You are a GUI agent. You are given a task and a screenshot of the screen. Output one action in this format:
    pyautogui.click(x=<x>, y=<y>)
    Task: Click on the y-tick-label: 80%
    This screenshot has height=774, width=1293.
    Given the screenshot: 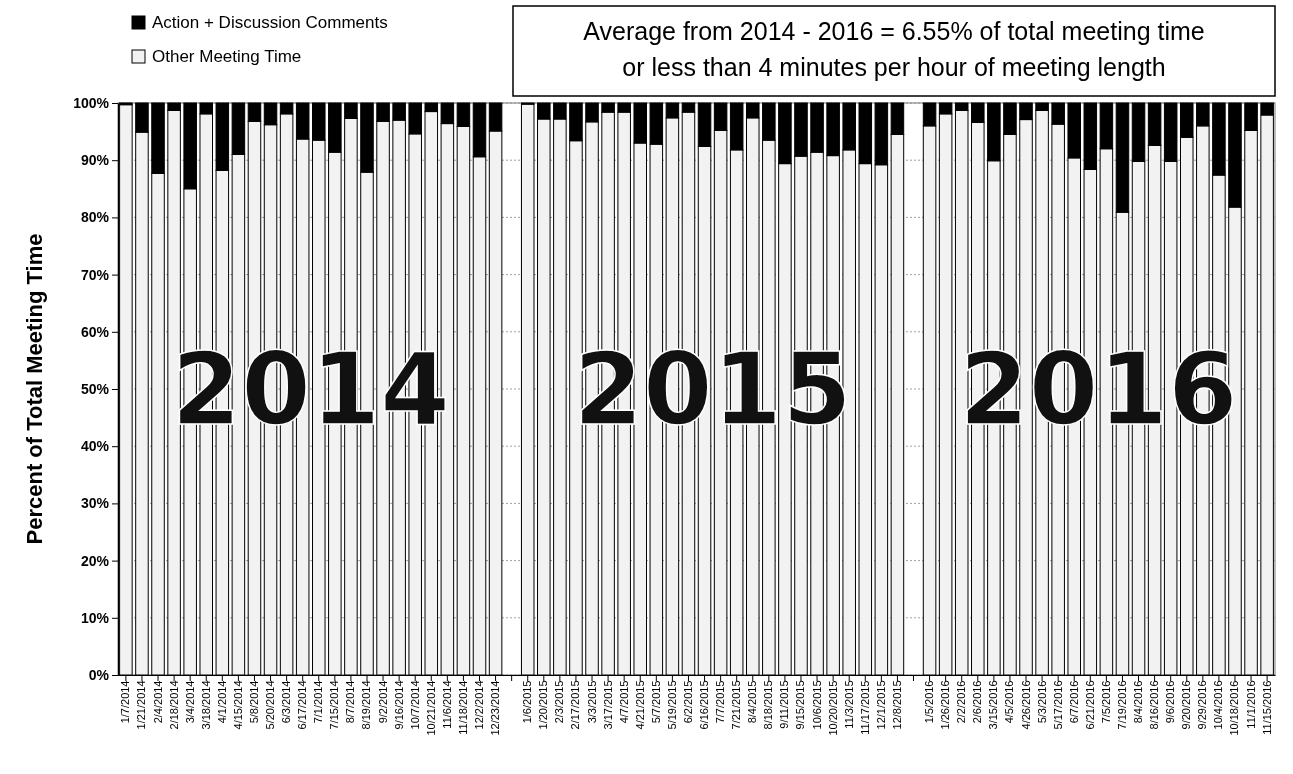 What is the action you would take?
    pyautogui.click(x=95, y=217)
    